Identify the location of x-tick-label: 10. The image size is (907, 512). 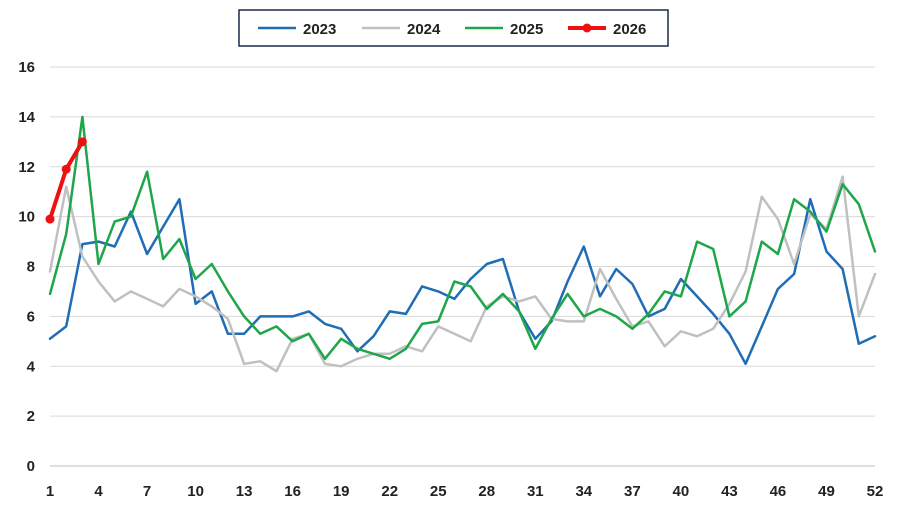
(195, 491).